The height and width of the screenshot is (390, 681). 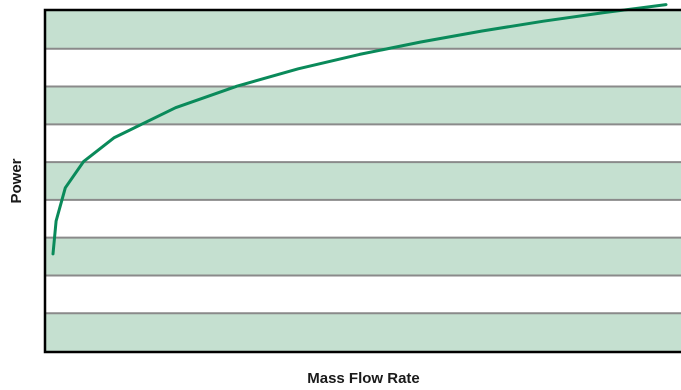 I want to click on x-axis-label: Mass Flow Rate, so click(x=363, y=378).